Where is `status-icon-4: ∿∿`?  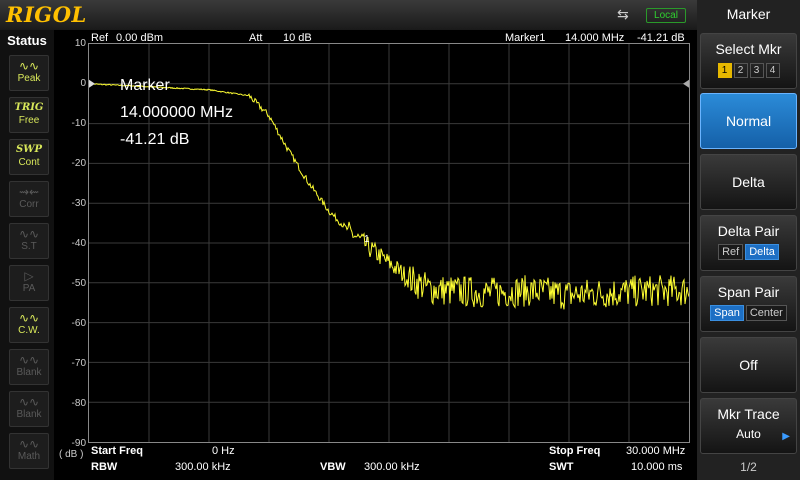 status-icon-4: ∿∿ is located at coordinates (29, 234).